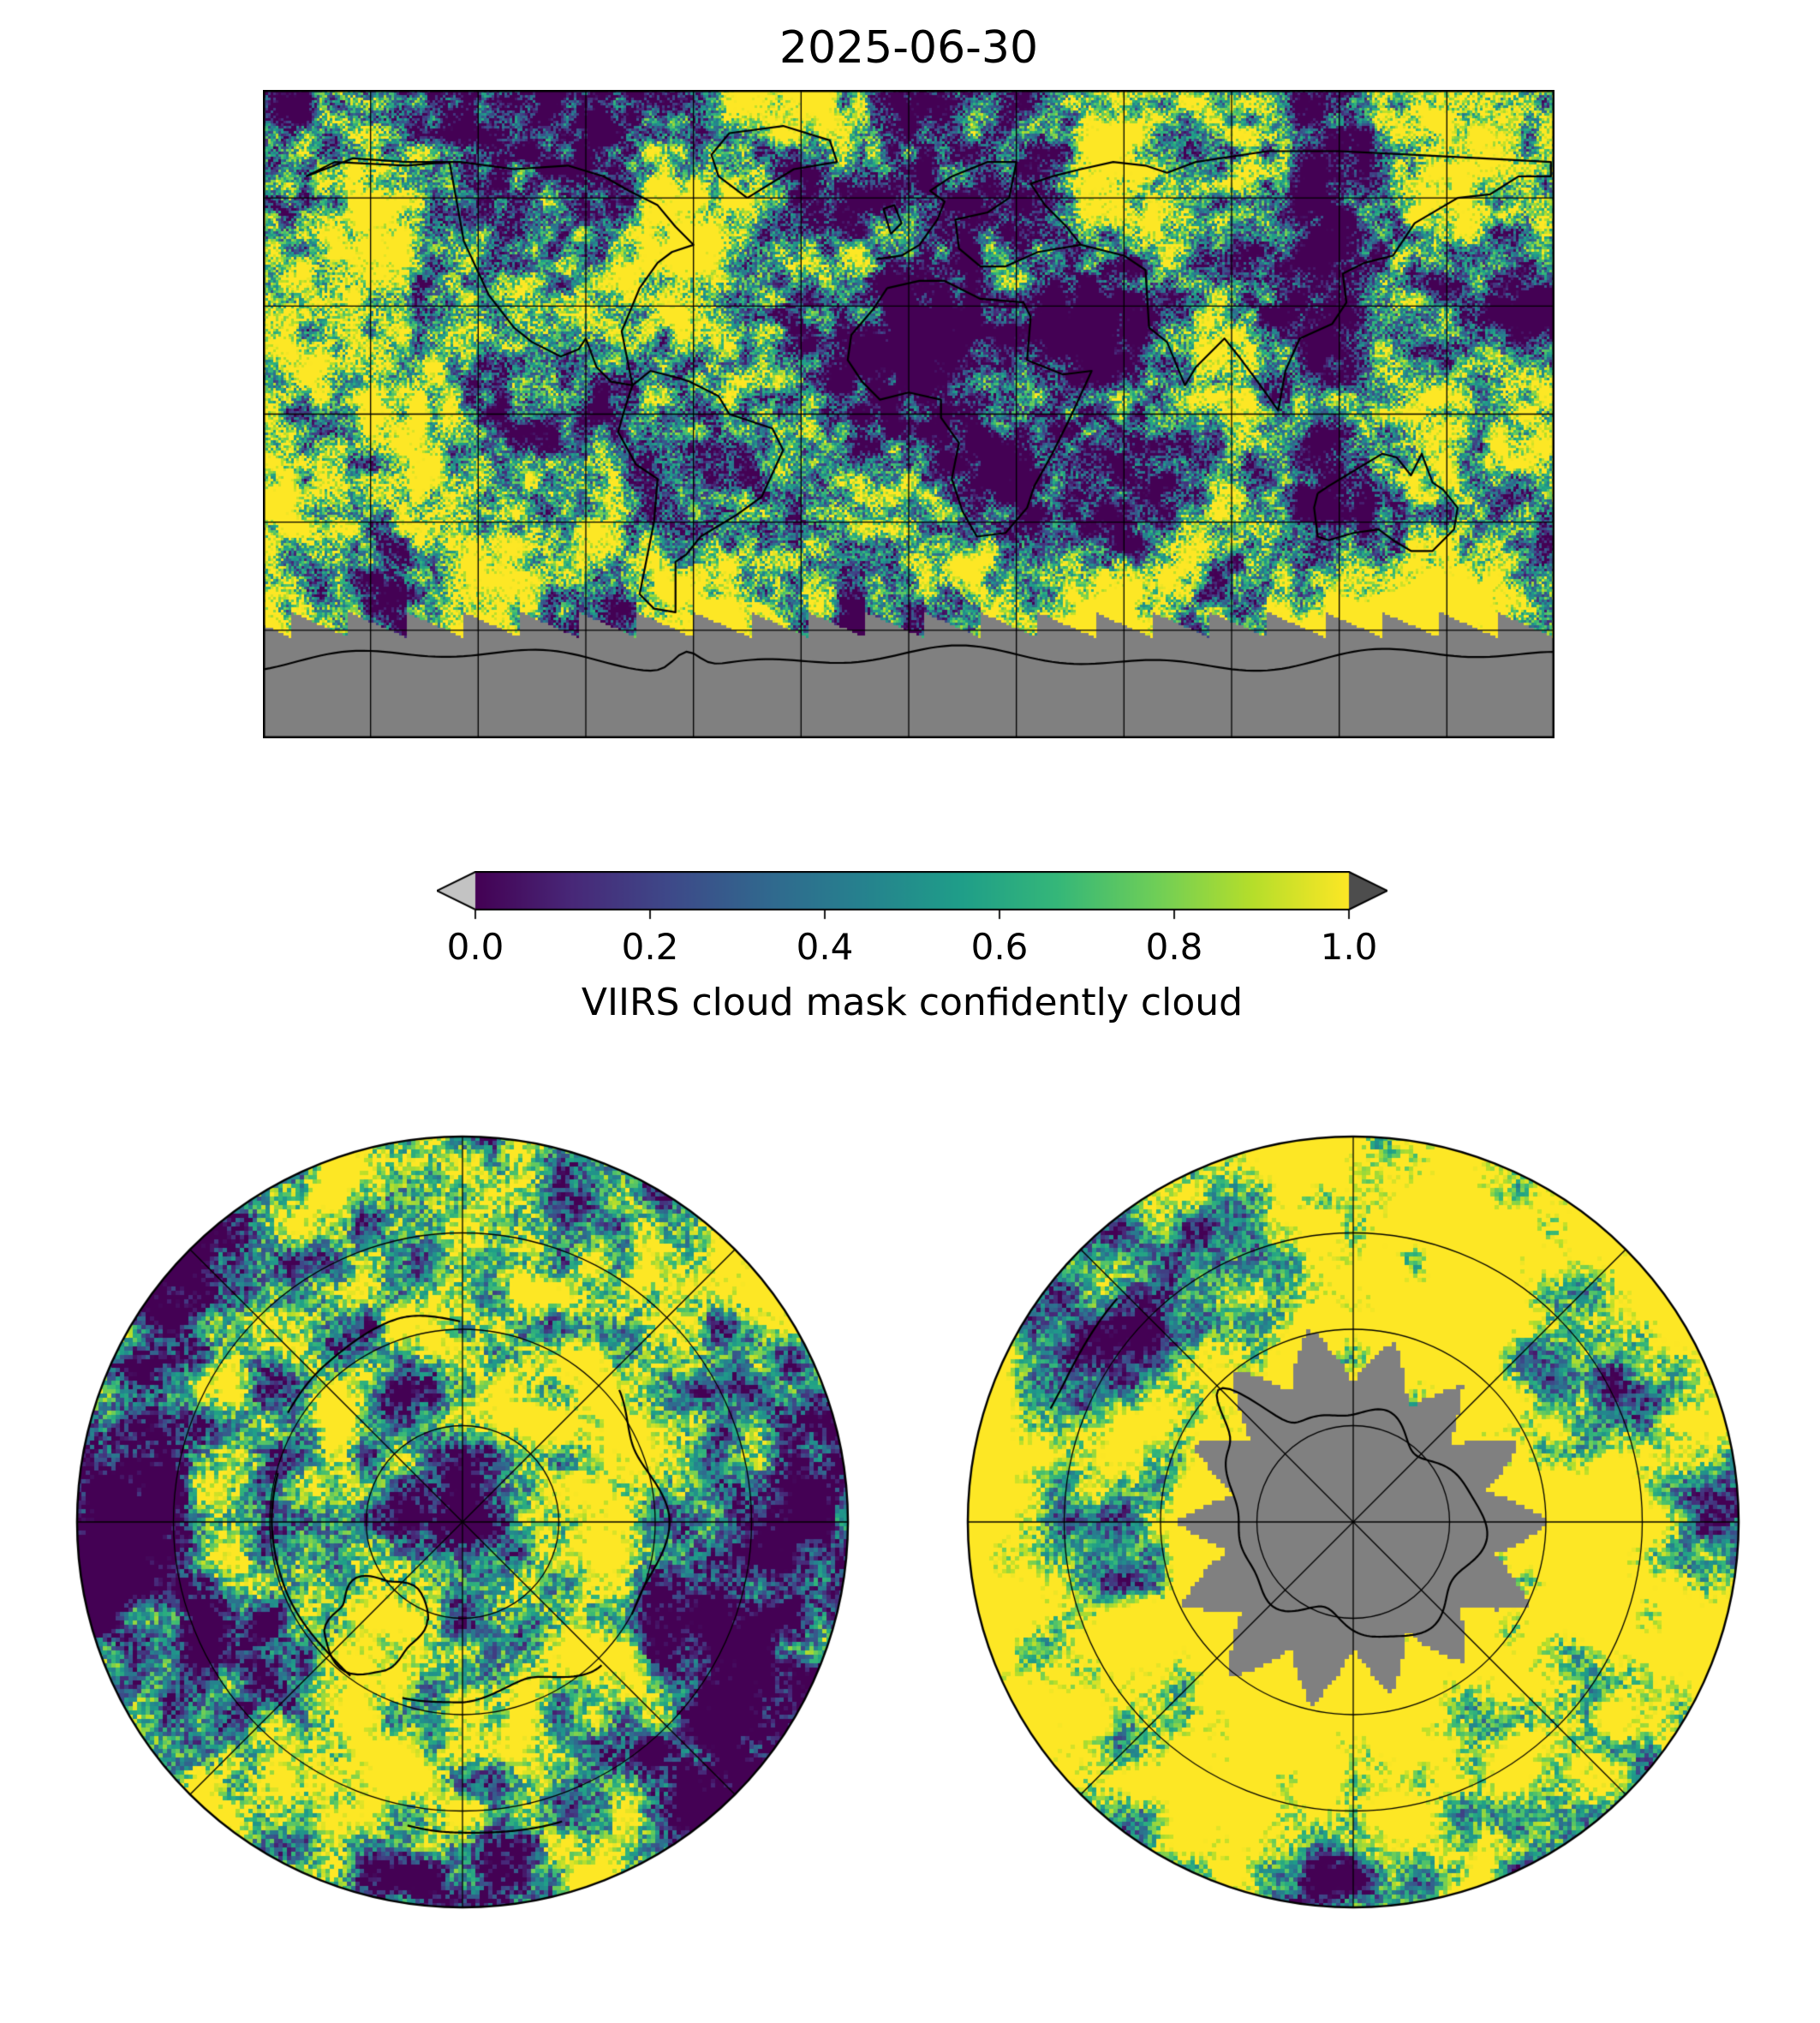  I want to click on colorbar-label: VIIRS cloud mask confidently cloud, so click(912, 1002).